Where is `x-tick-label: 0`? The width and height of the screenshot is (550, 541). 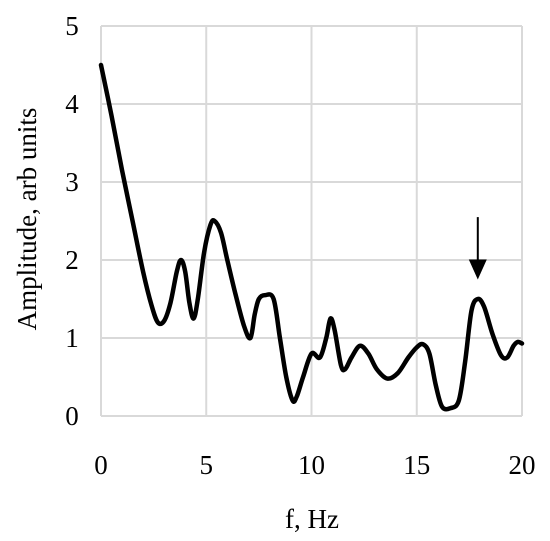
x-tick-label: 0 is located at coordinates (101, 465).